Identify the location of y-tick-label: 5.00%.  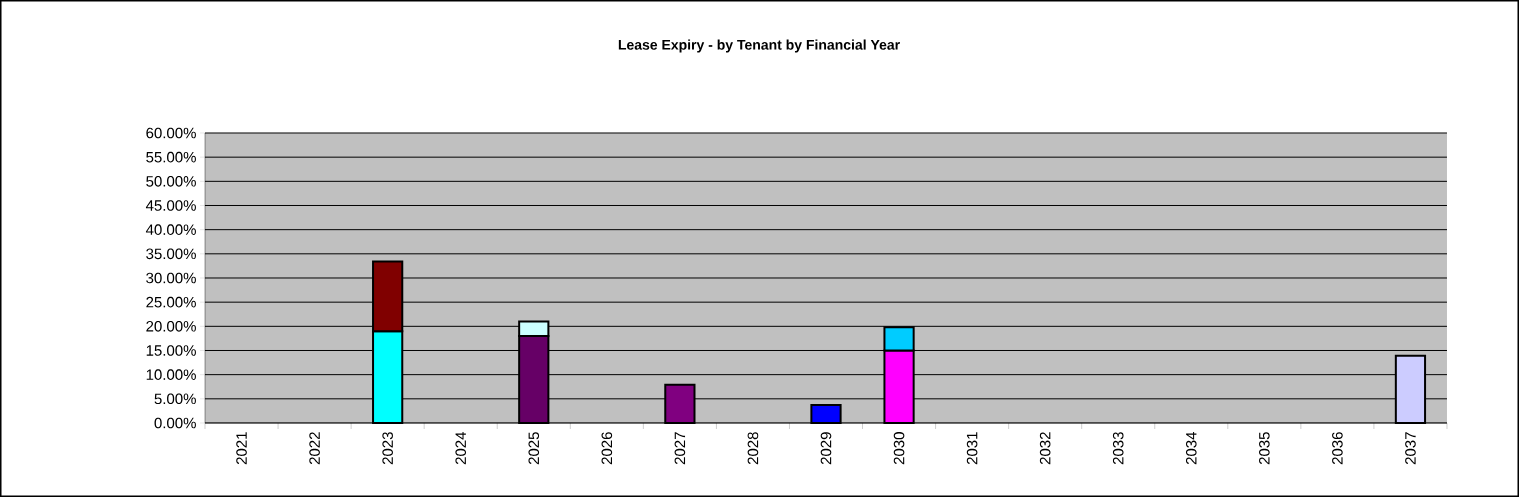
(175, 399).